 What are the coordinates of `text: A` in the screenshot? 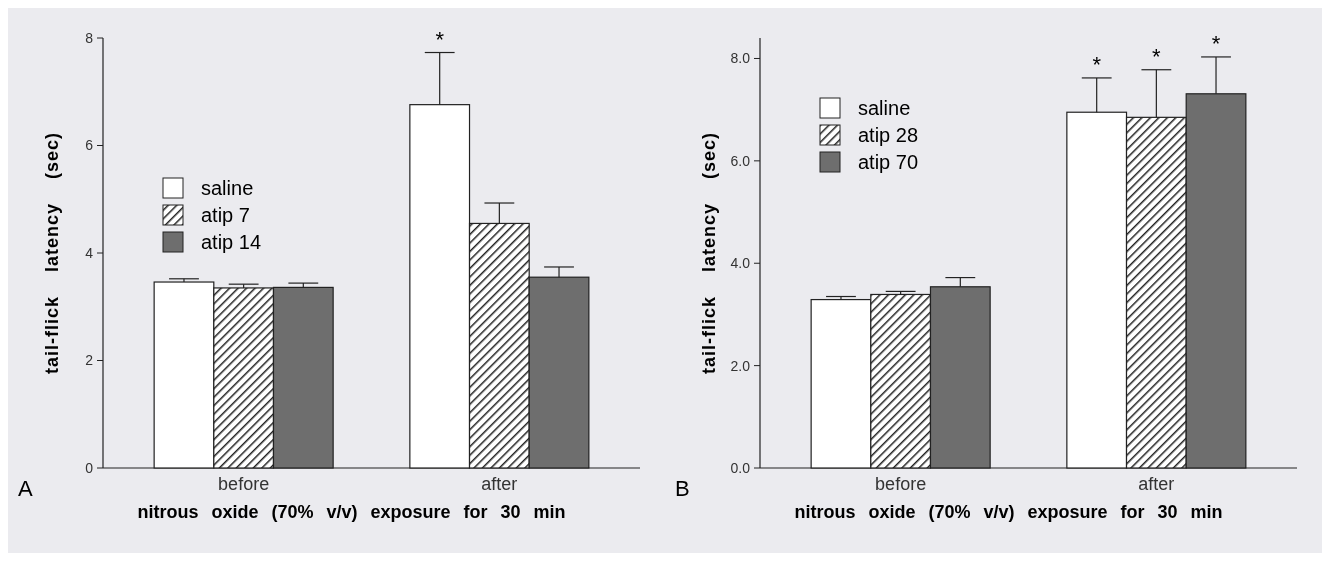 It's located at (25, 488).